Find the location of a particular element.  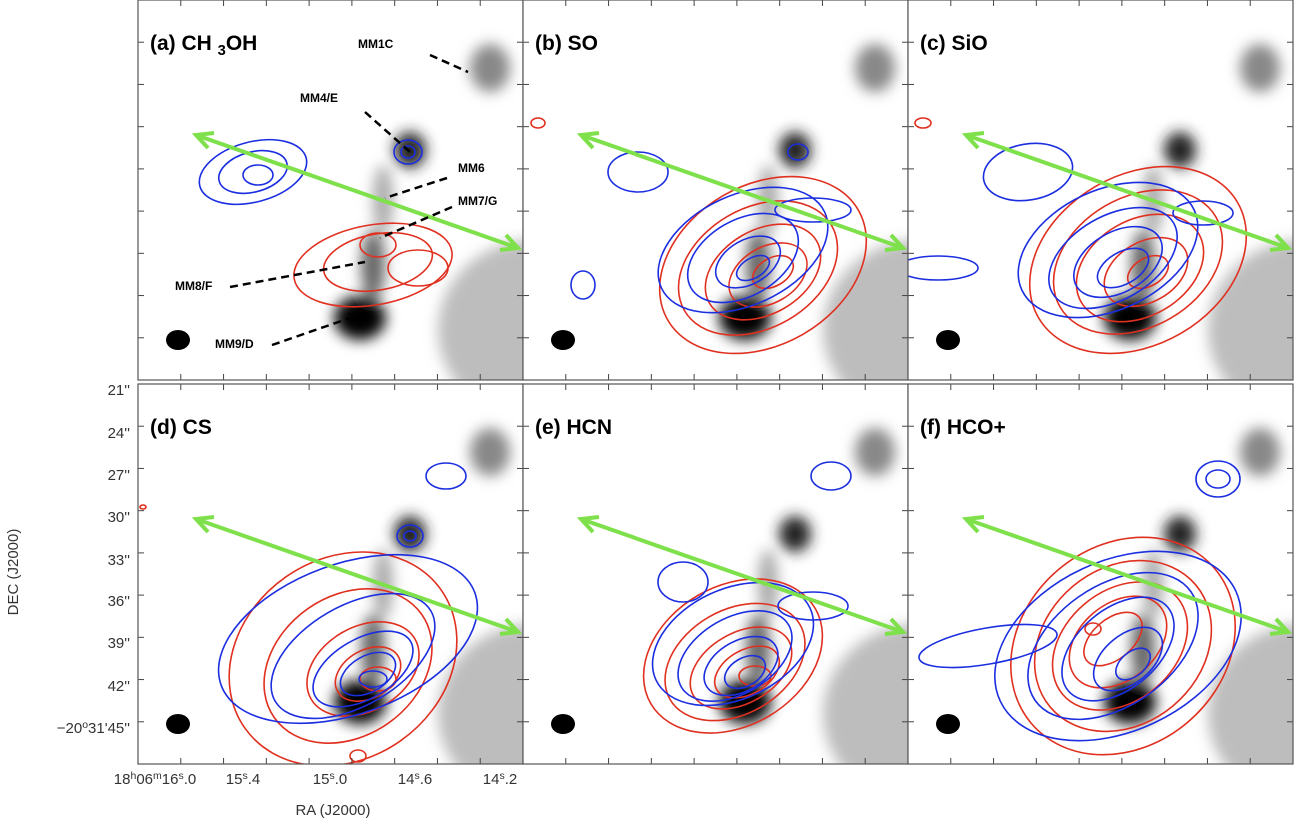

ra-tick-label: 14s.2 is located at coordinates (500, 779).